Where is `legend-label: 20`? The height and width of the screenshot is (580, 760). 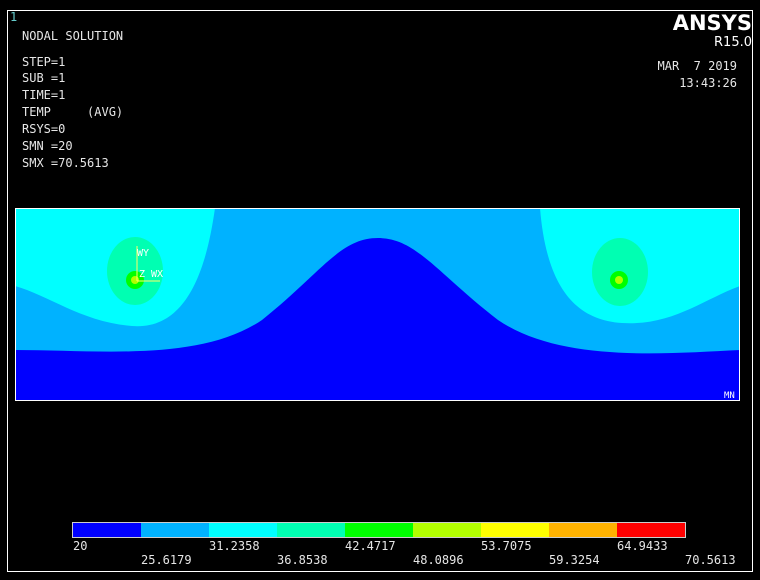 legend-label: 20 is located at coordinates (80, 546).